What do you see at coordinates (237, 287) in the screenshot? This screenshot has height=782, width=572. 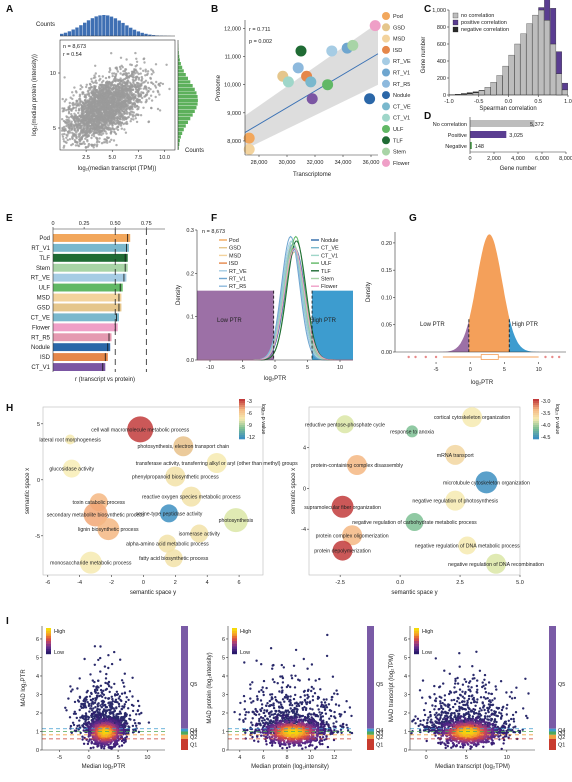 I see `legend-label: RT_R5` at bounding box center [237, 287].